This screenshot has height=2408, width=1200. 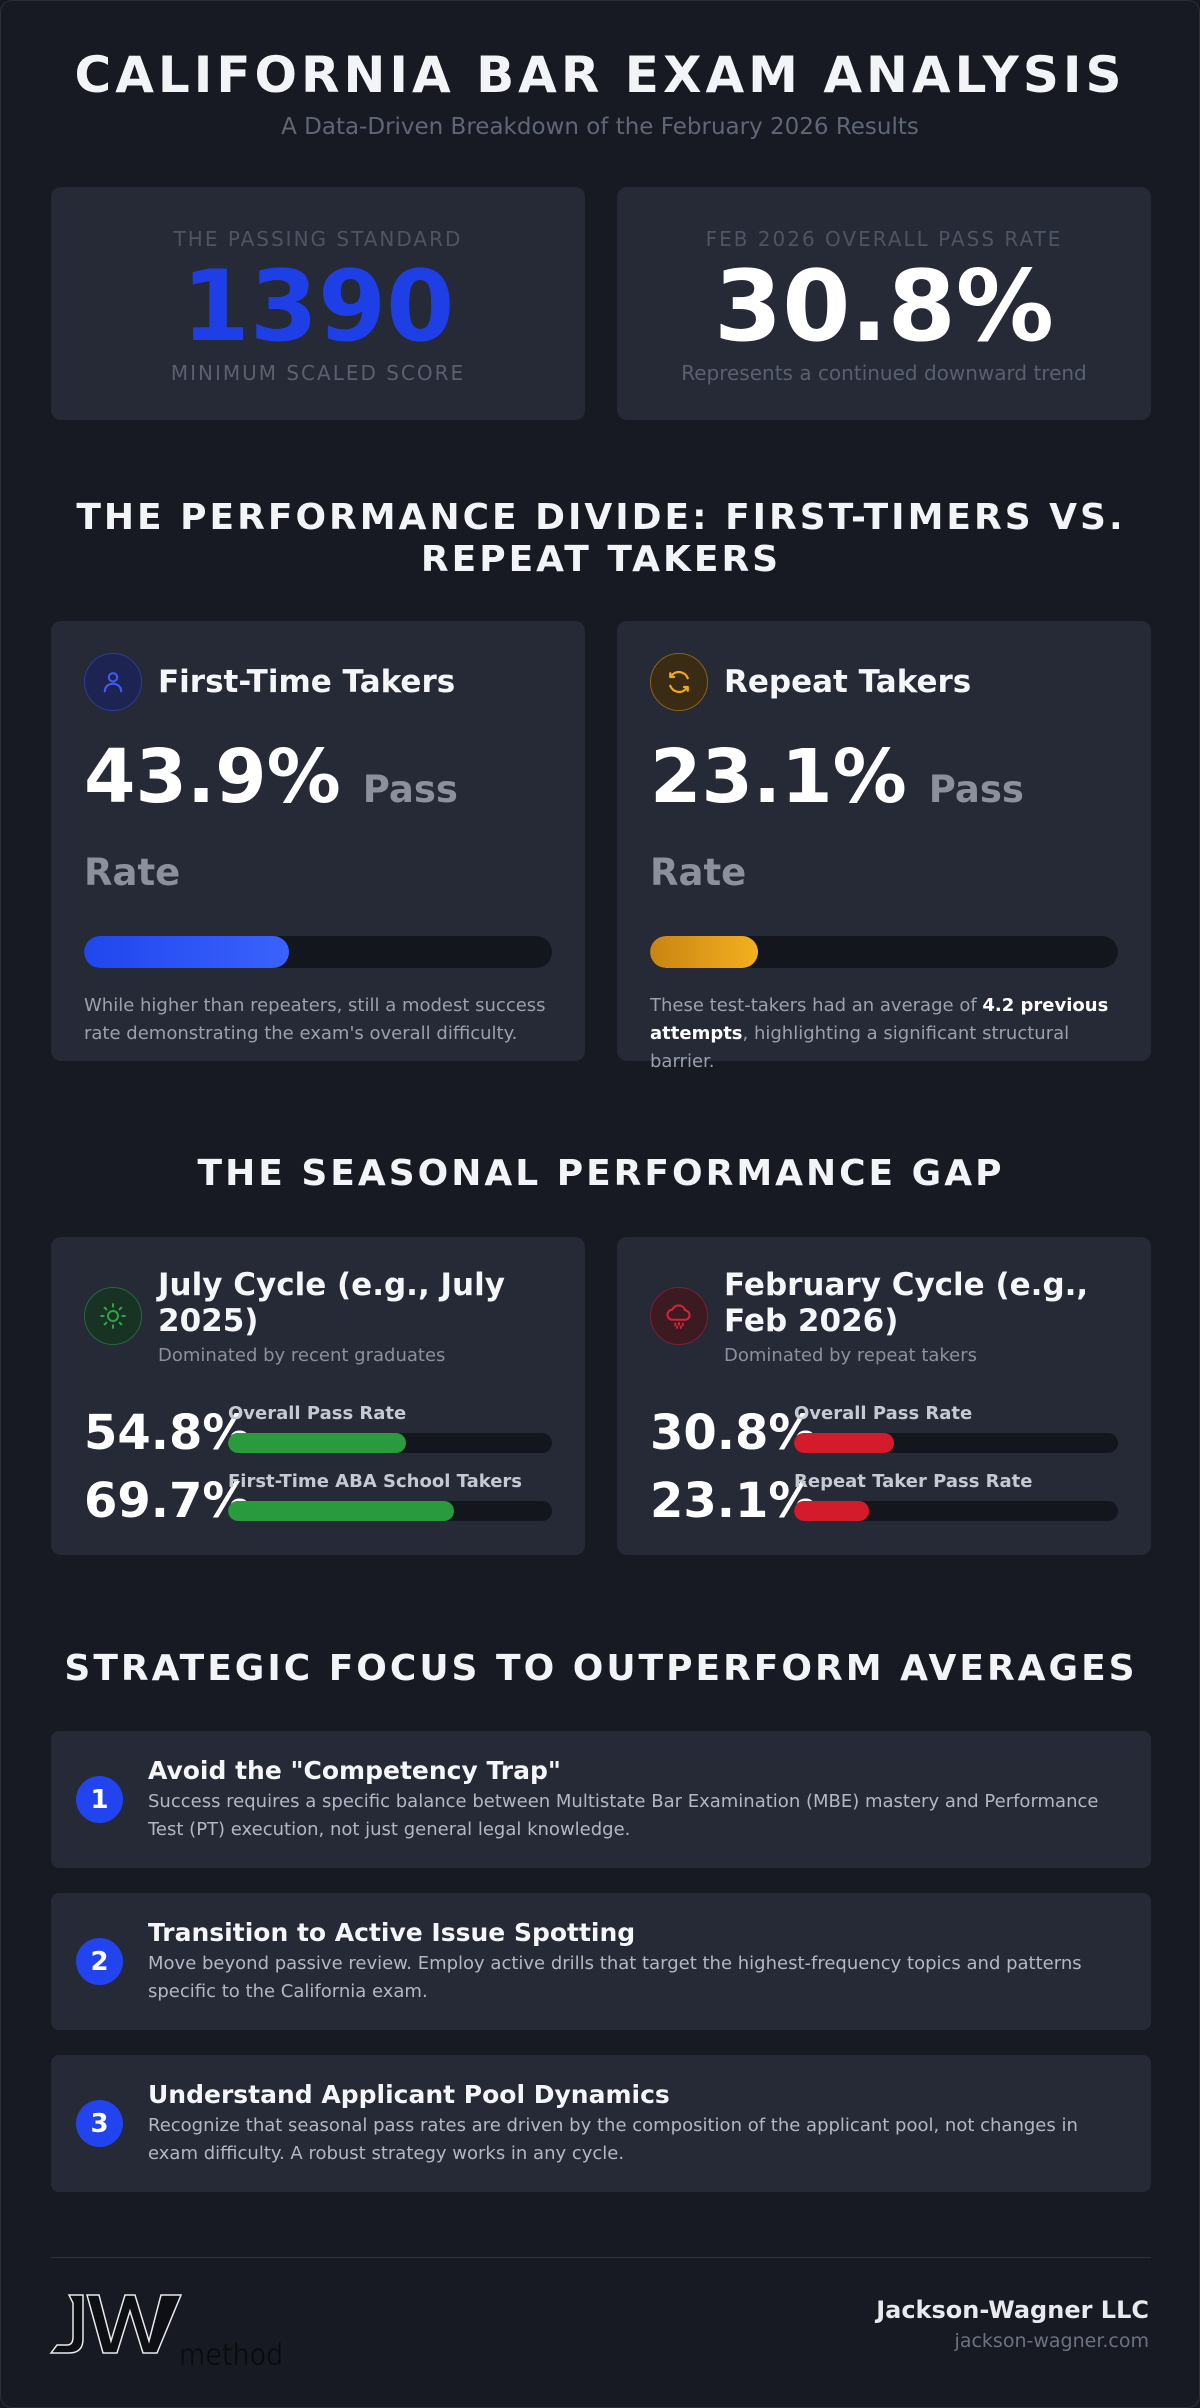 I want to click on july-metric-overall: 54.8% Overall Pass Rate, so click(x=318, y=1437).